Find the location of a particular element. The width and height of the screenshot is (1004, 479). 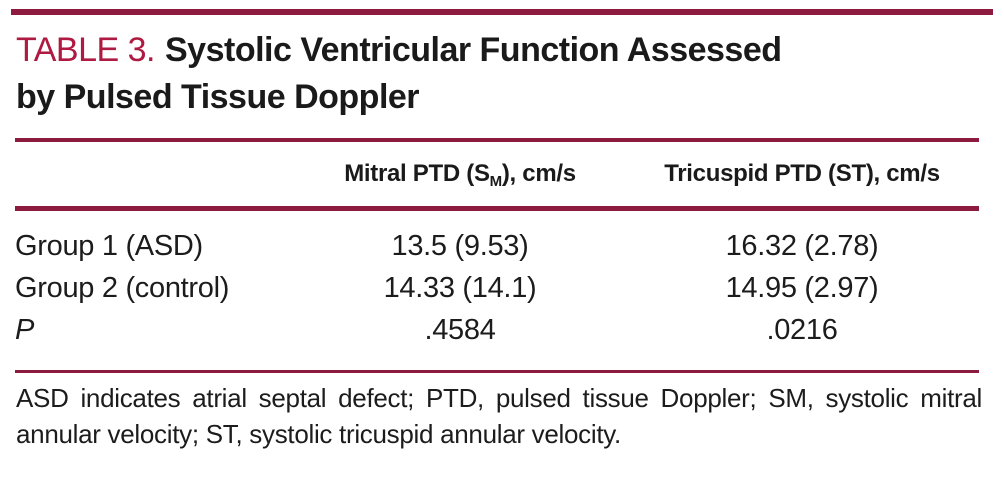

table-row: P .4584 .0216 is located at coordinates (497, 330).